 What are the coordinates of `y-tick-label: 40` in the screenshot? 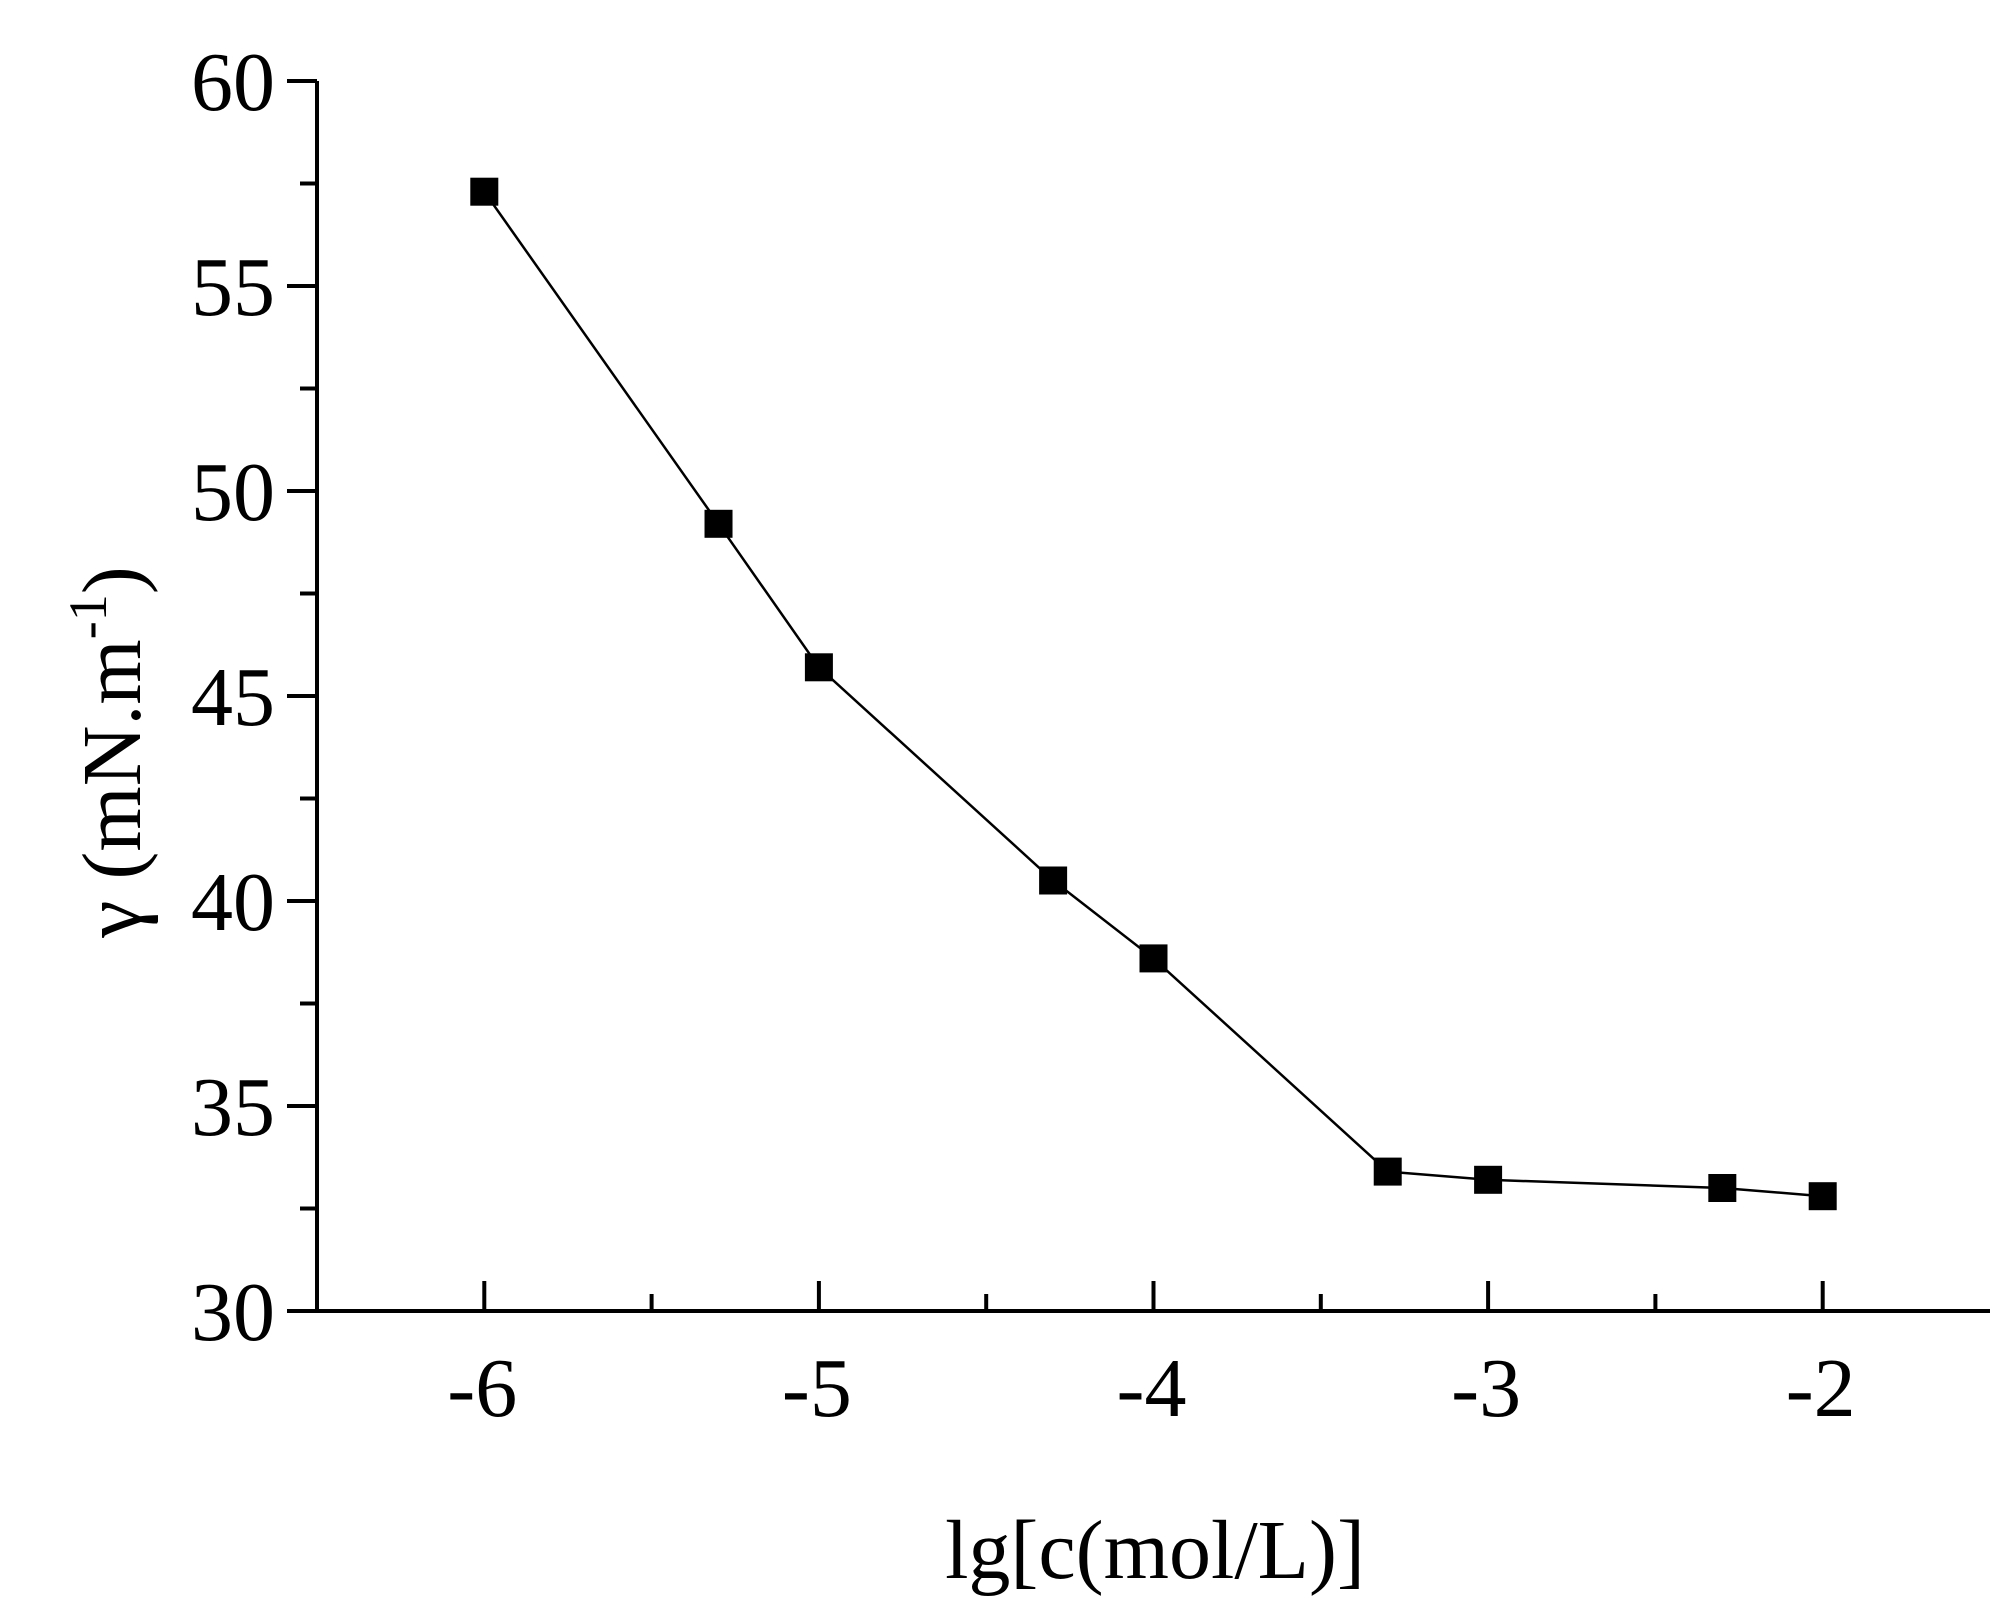 It's located at (233, 902).